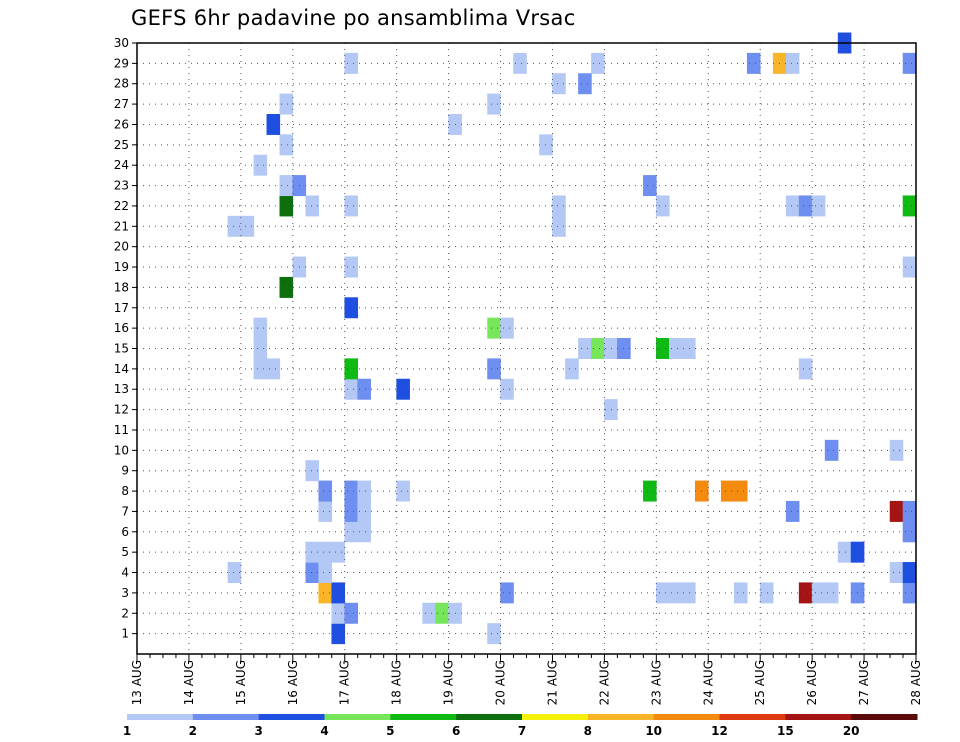 This screenshot has height=742, width=960. What do you see at coordinates (325, 491) in the screenshot?
I see `cell-x14-y8` at bounding box center [325, 491].